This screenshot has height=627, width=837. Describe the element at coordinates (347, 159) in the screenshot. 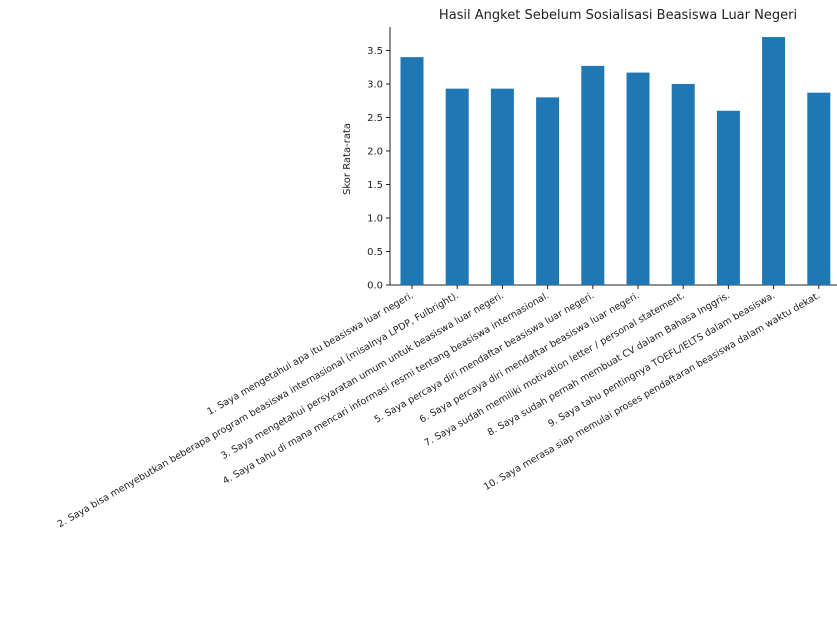

I see `y-axis-label: Skor Rata-rata` at that location.